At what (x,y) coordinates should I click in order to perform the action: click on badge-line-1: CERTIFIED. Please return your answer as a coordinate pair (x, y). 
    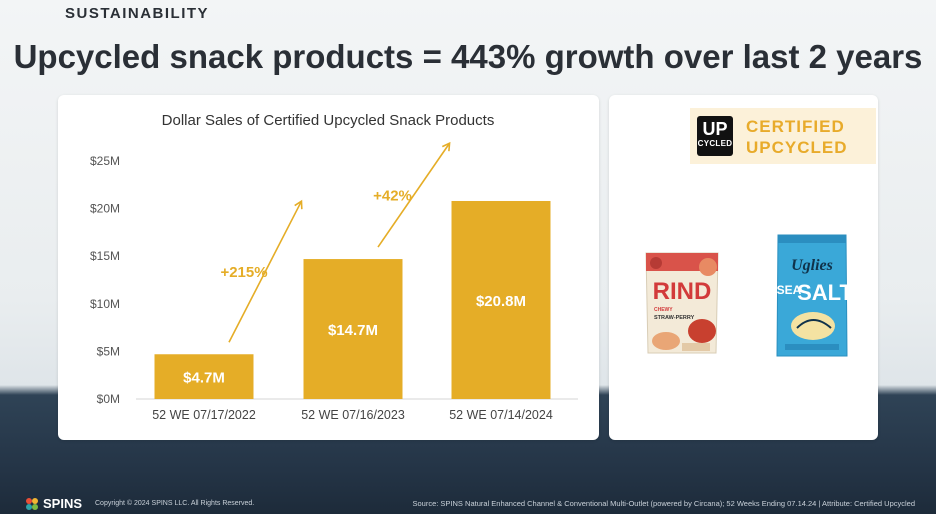
    Looking at the image, I should click on (795, 126).